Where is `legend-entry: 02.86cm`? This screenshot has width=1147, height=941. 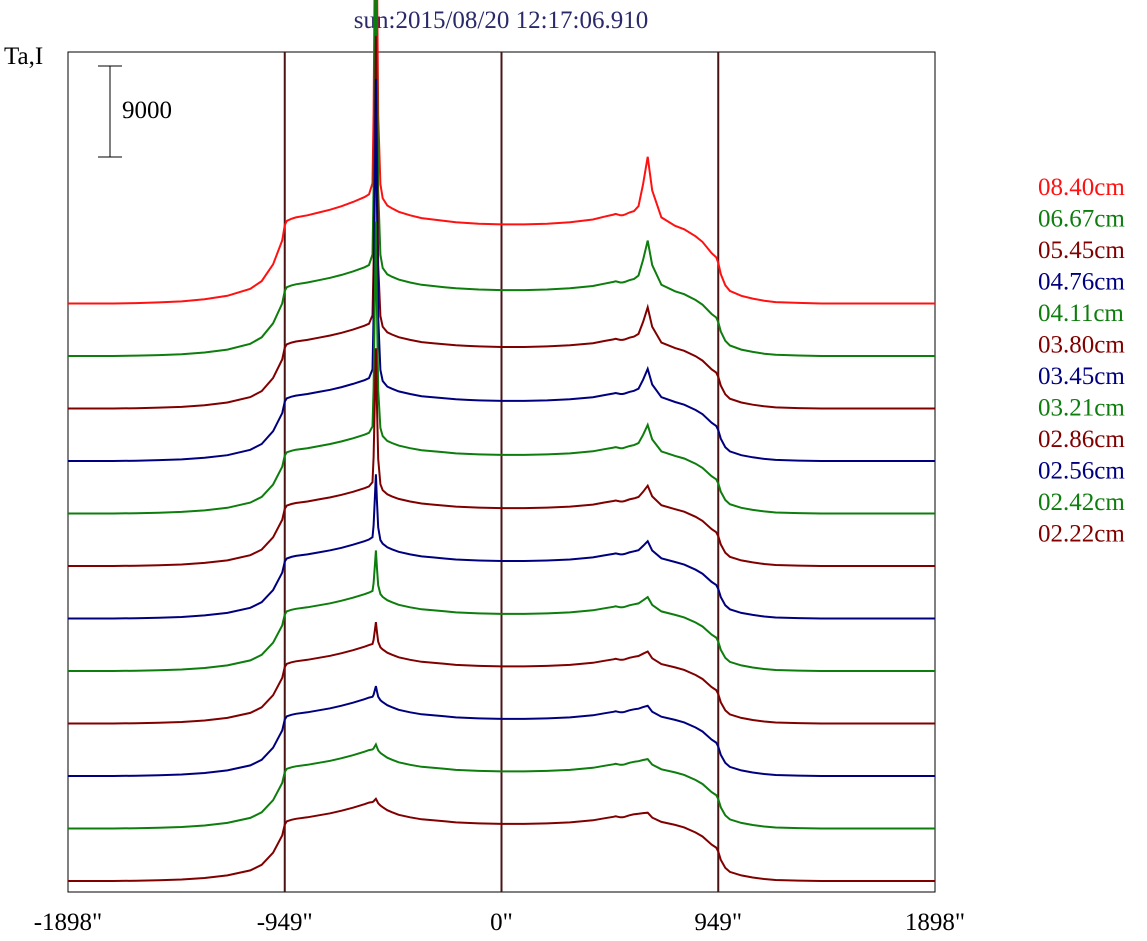
legend-entry: 02.86cm is located at coordinates (1081, 439).